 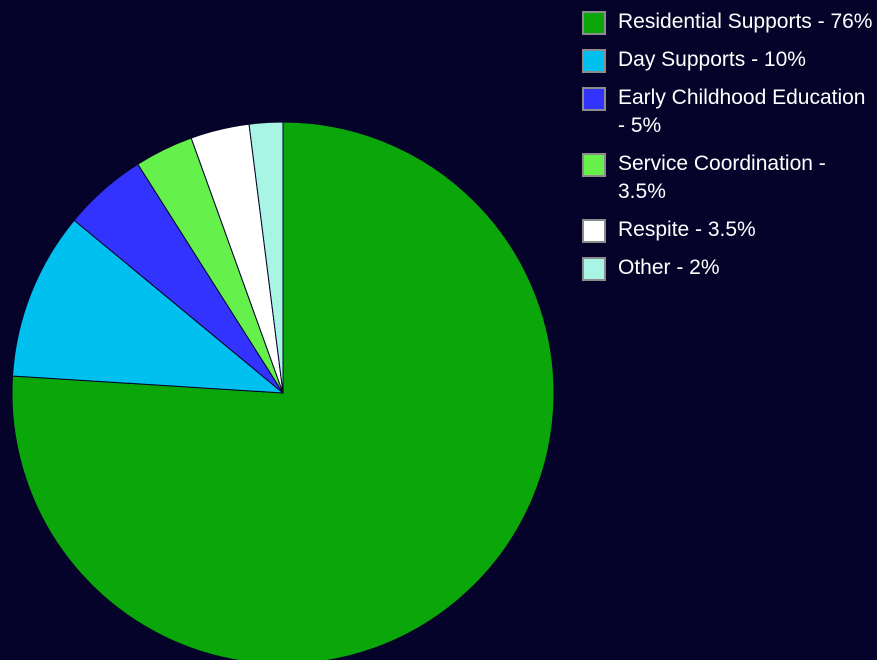 What do you see at coordinates (722, 177) in the screenshot?
I see `legend-label: Service Coordination - 3.5%` at bounding box center [722, 177].